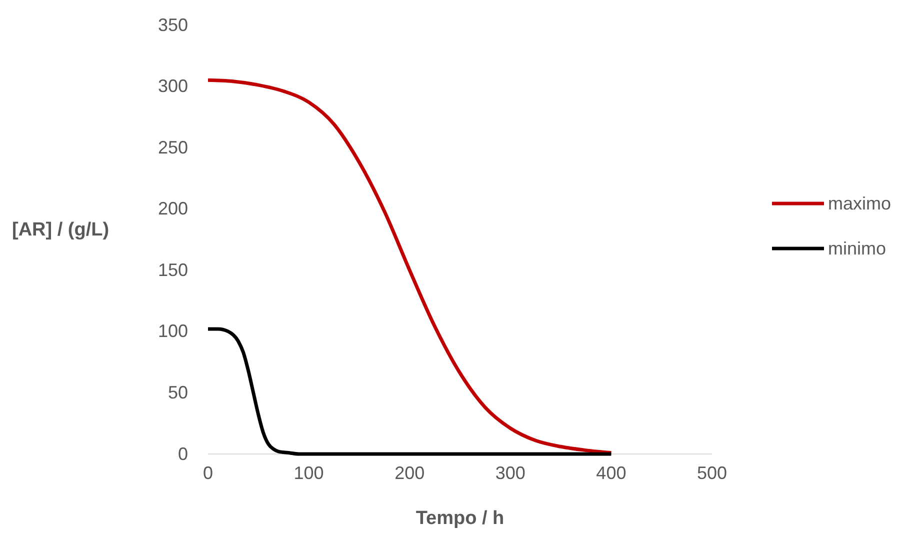 Image resolution: width=909 pixels, height=536 pixels. I want to click on y-tick-label: 50, so click(178, 392).